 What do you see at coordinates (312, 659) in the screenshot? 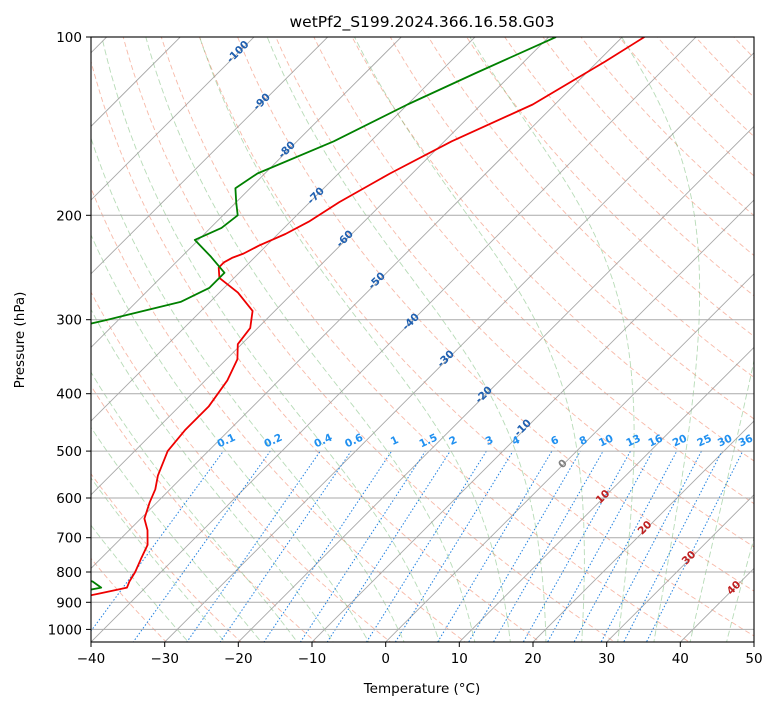
I see `x-tick-label: −10` at bounding box center [312, 659].